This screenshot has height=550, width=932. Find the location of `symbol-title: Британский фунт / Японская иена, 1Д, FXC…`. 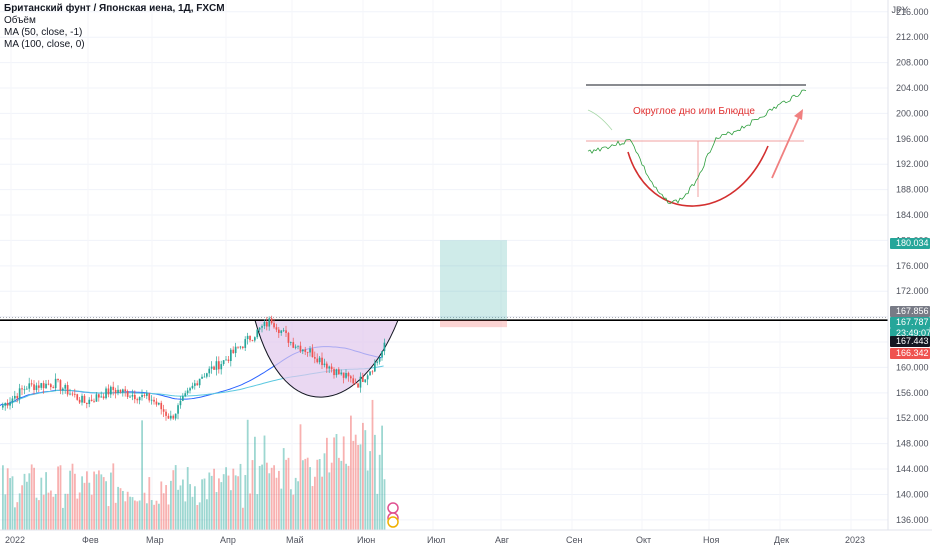

symbol-title: Британский фунт / Японская иена, 1Д, FXC… is located at coordinates (114, 9).